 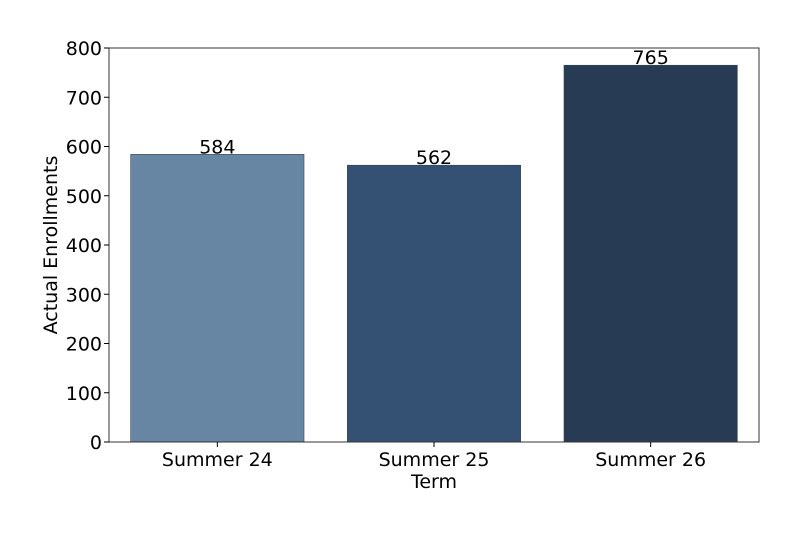 I want to click on y-tick-label: 0, so click(x=96, y=443).